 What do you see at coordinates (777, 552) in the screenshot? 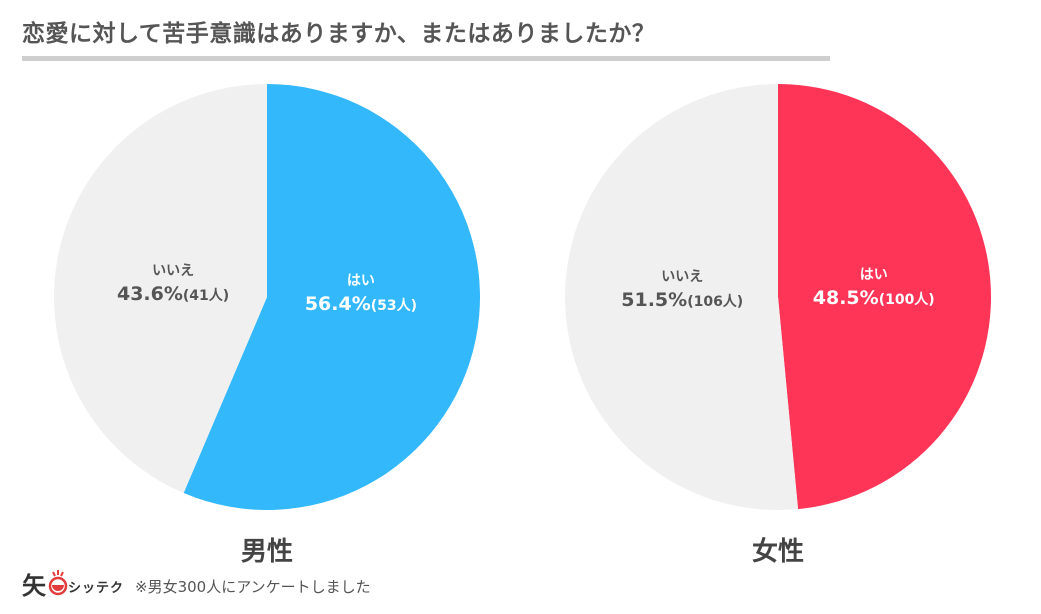
I see `pie-label-female: 女性` at bounding box center [777, 552].